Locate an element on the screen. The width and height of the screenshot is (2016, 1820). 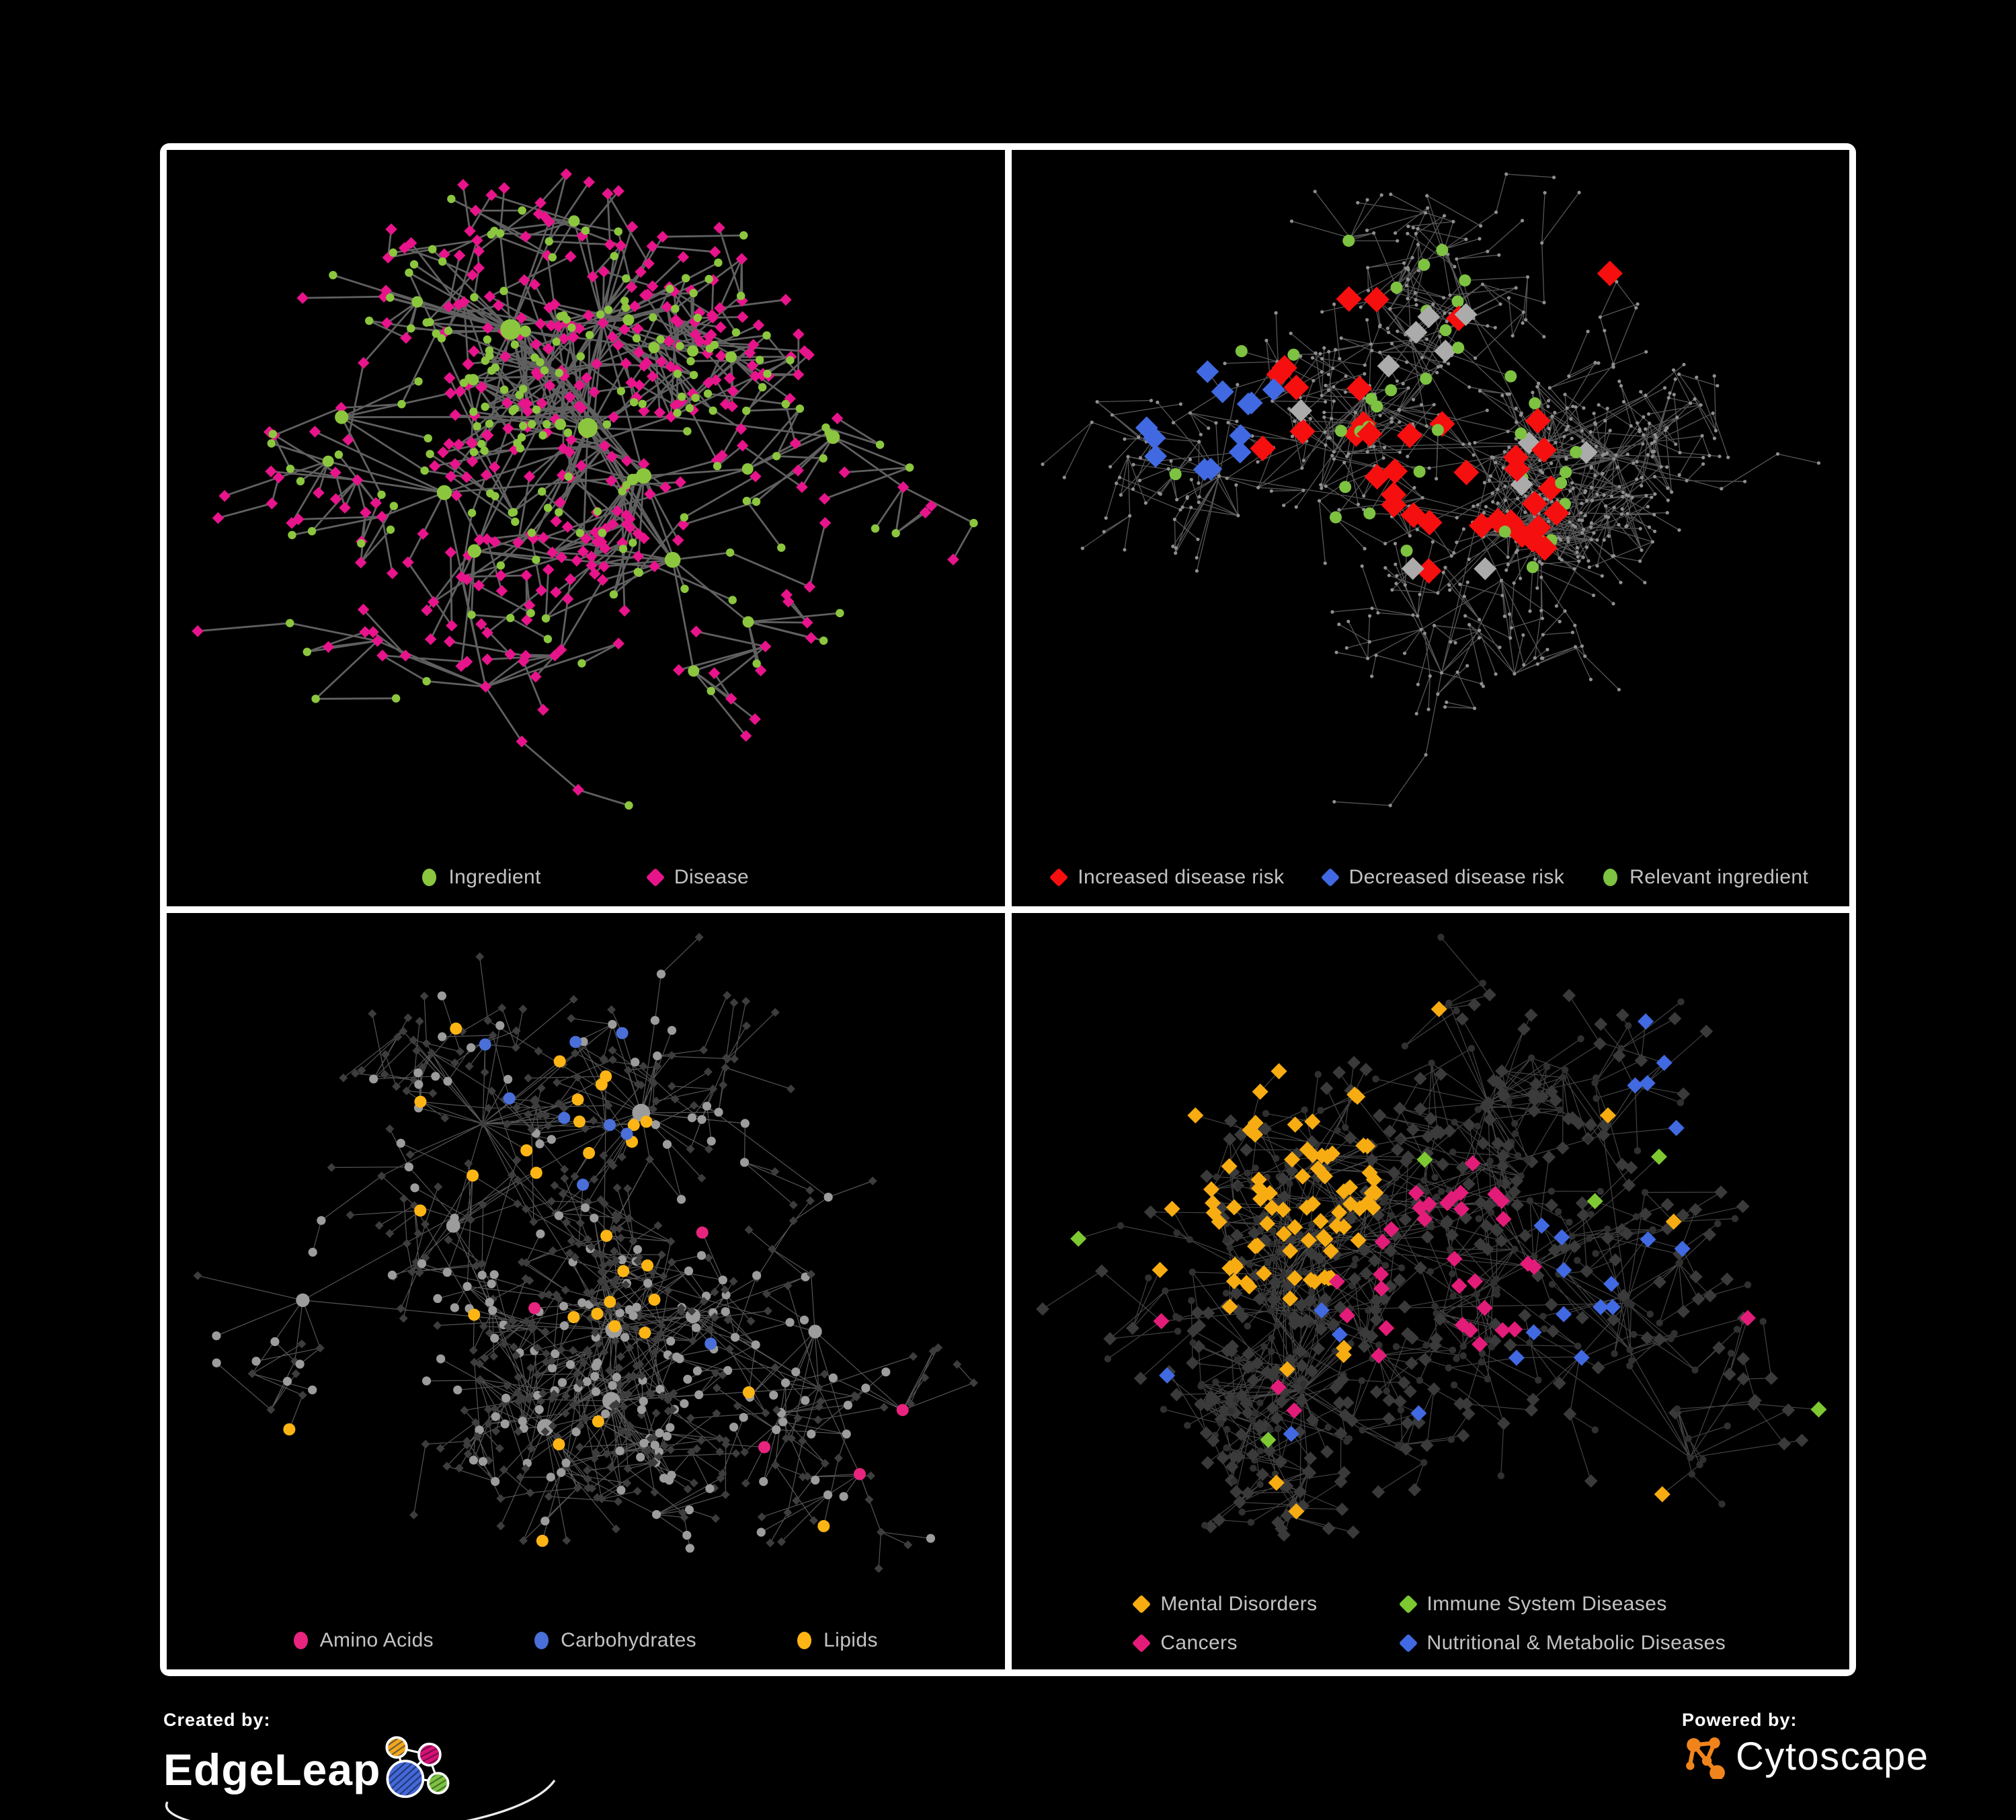
legend-item: Relevant ingredient is located at coordinates (1705, 877).